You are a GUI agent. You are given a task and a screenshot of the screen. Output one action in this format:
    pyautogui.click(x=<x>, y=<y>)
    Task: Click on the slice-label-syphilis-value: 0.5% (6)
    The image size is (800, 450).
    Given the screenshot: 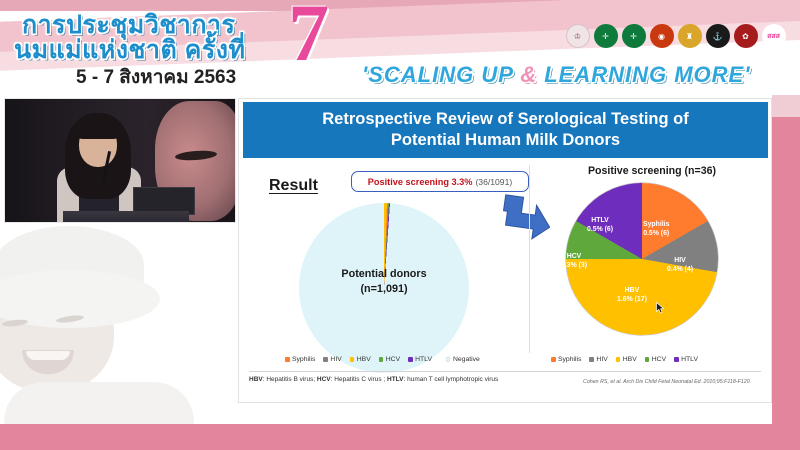 What is the action you would take?
    pyautogui.click(x=656, y=233)
    